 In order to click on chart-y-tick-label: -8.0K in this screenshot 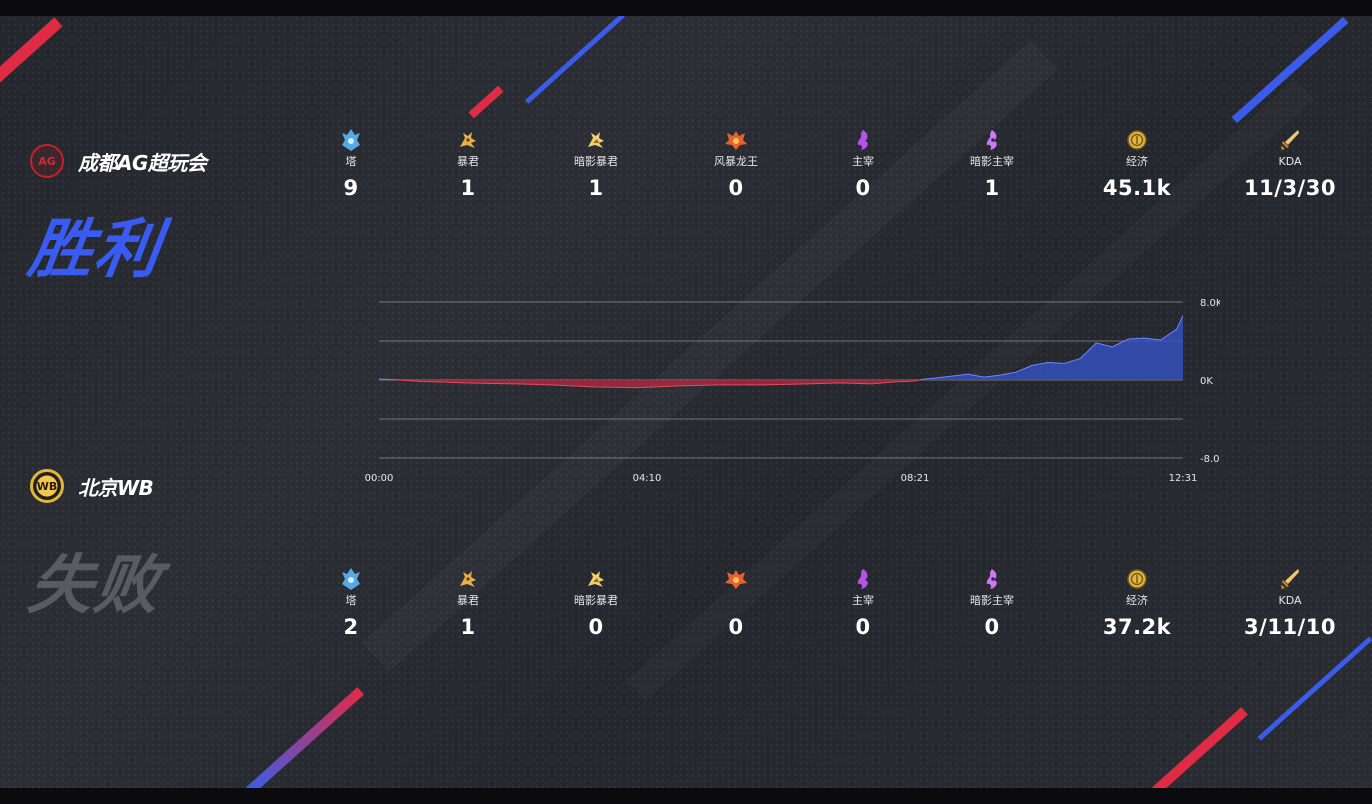, I will do `click(1210, 459)`.